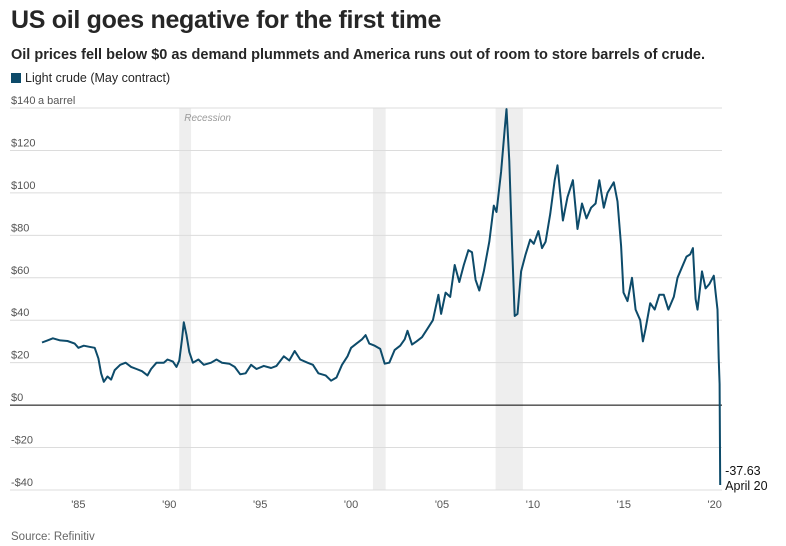 The width and height of the screenshot is (786, 546). I want to click on y-tick-label: $0, so click(17, 398).